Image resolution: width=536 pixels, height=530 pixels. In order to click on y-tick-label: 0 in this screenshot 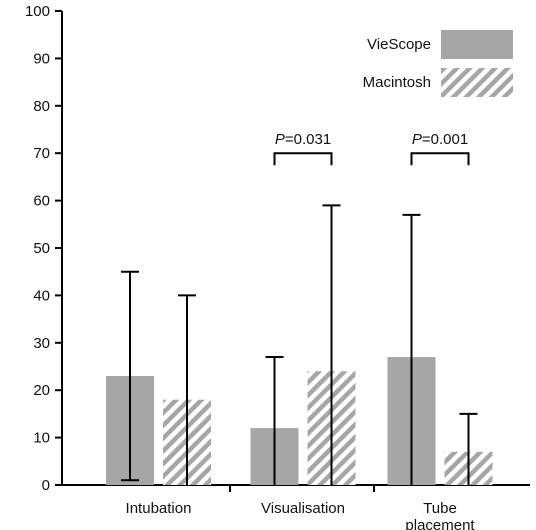, I will do `click(46, 485)`.